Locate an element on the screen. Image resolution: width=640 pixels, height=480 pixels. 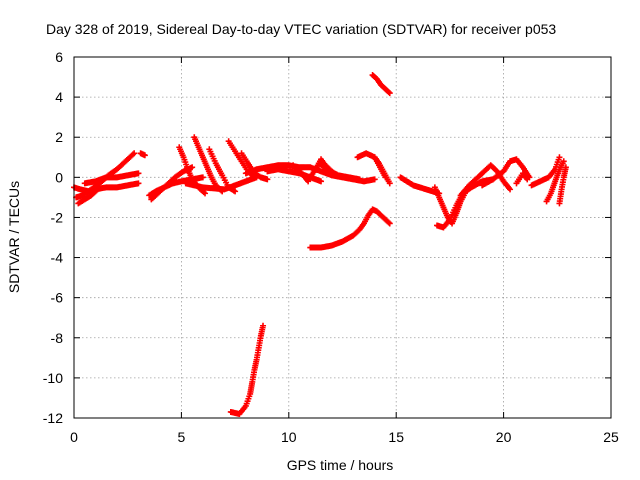
y-axis-label: SDTVAR / TECUs is located at coordinates (14, 237).